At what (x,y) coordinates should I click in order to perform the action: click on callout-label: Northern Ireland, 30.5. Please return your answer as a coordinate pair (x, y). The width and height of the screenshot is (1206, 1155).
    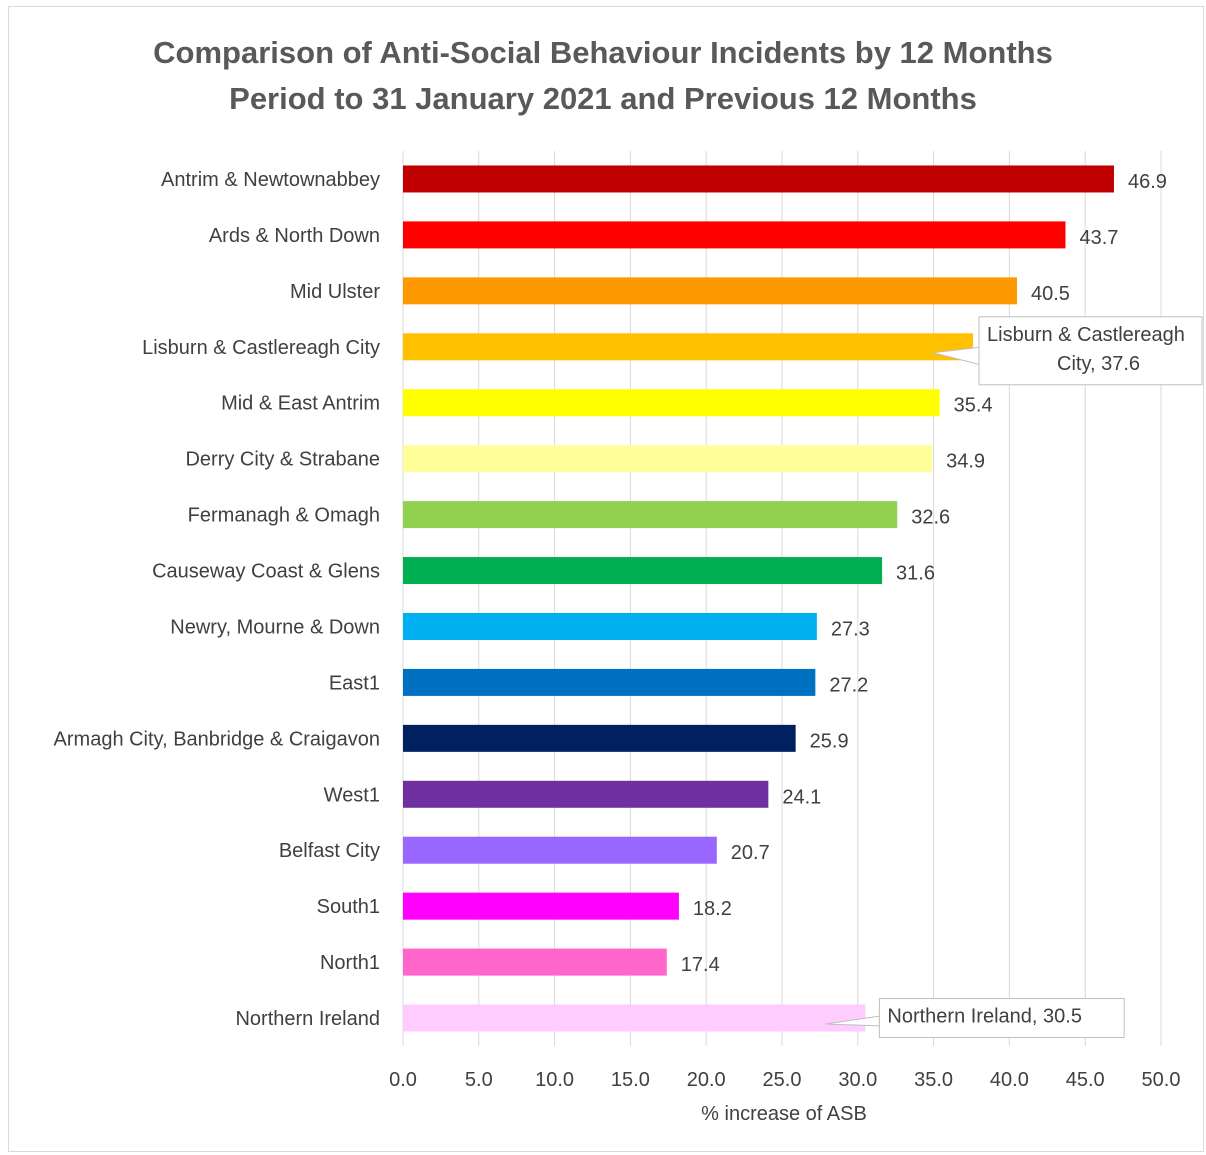
    Looking at the image, I should click on (984, 1017).